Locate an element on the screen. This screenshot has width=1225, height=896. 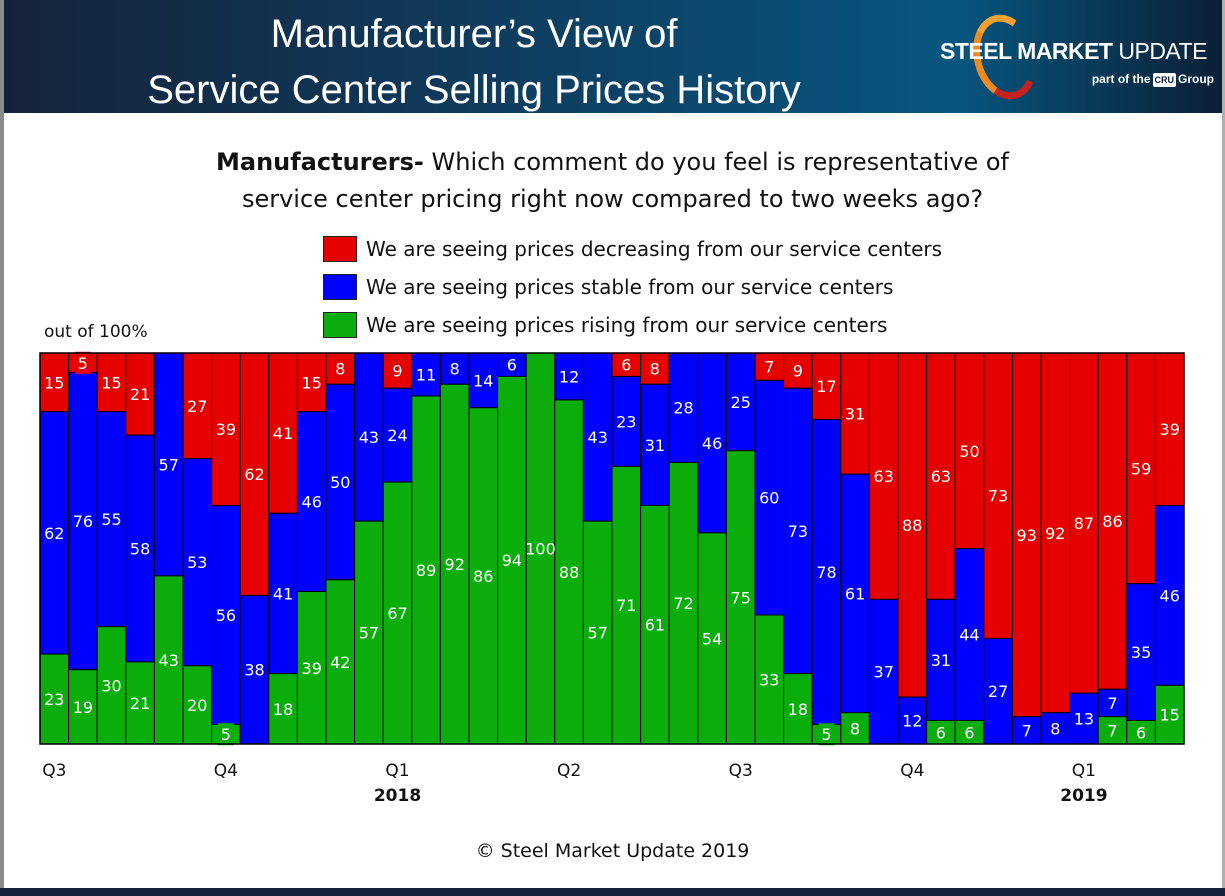
data-label: 93 is located at coordinates (1027, 535).